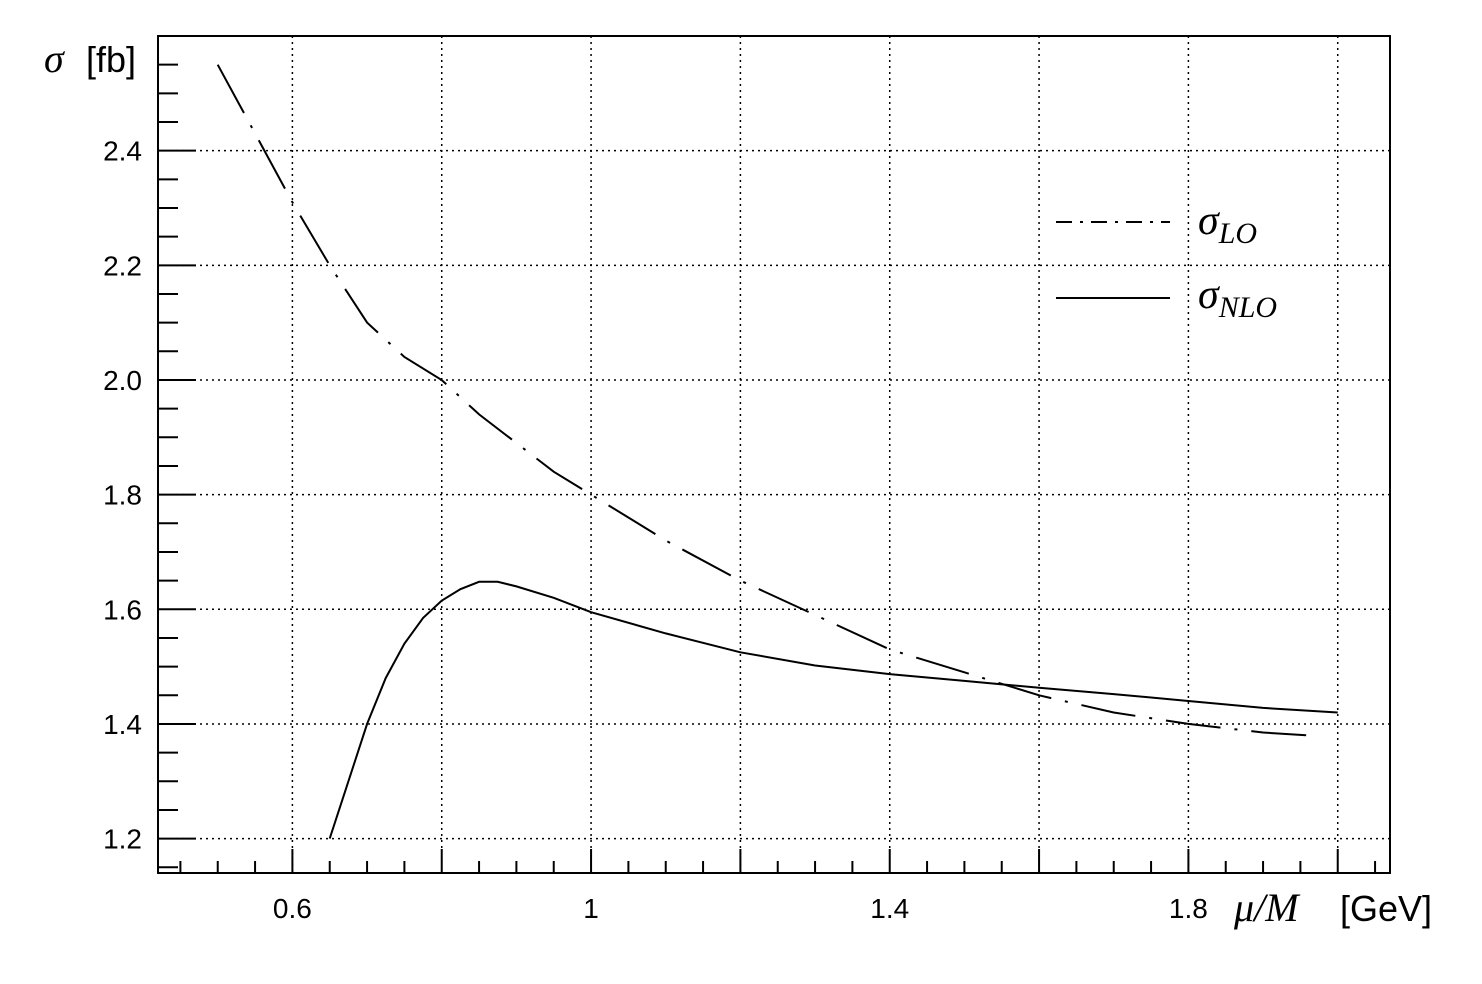  I want to click on x-tick-label: 1.4, so click(889, 908).